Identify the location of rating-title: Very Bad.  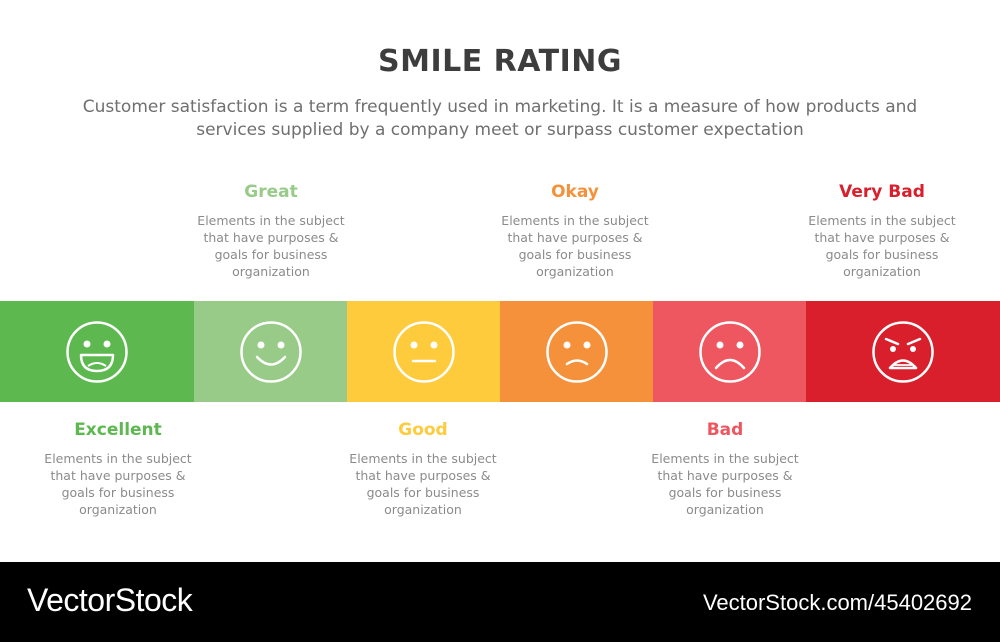
(882, 192).